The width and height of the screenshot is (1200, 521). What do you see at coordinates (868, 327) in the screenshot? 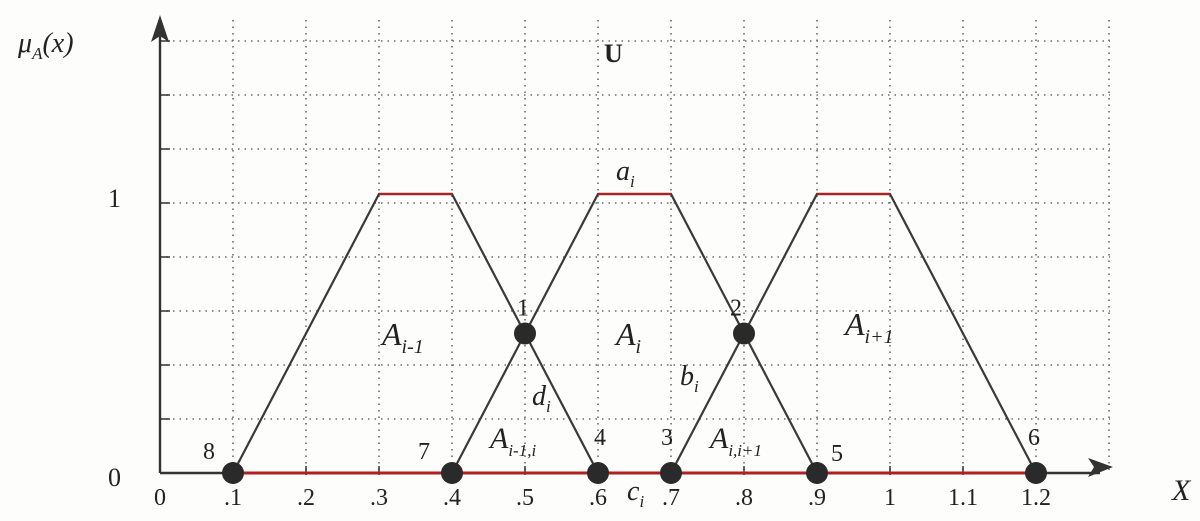
I see `set-label-a-i-plus-1: Ai+1` at bounding box center [868, 327].